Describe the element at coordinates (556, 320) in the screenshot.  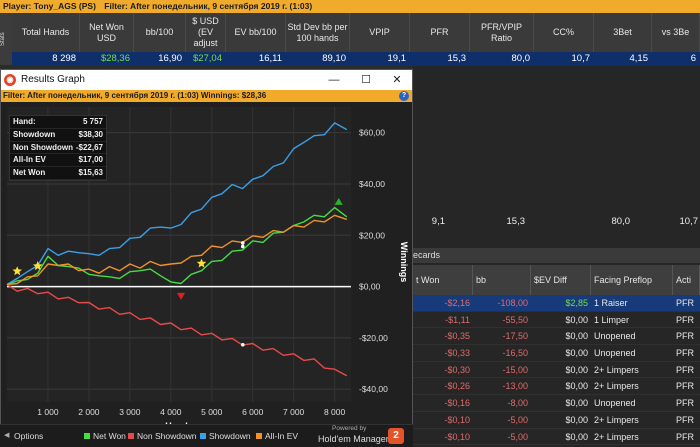
I see `table-row: -$1,11 -55,50 $0,00 1 Limper PFR` at that location.